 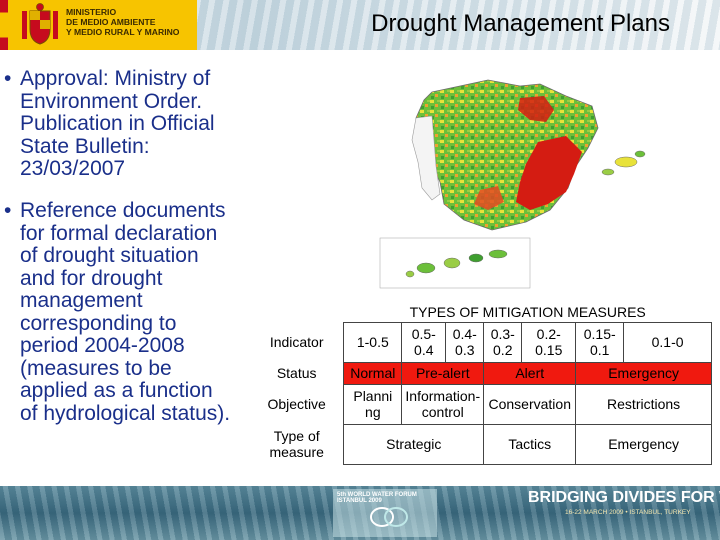 I want to click on bullet-line: applied as a function, so click(x=116, y=390).